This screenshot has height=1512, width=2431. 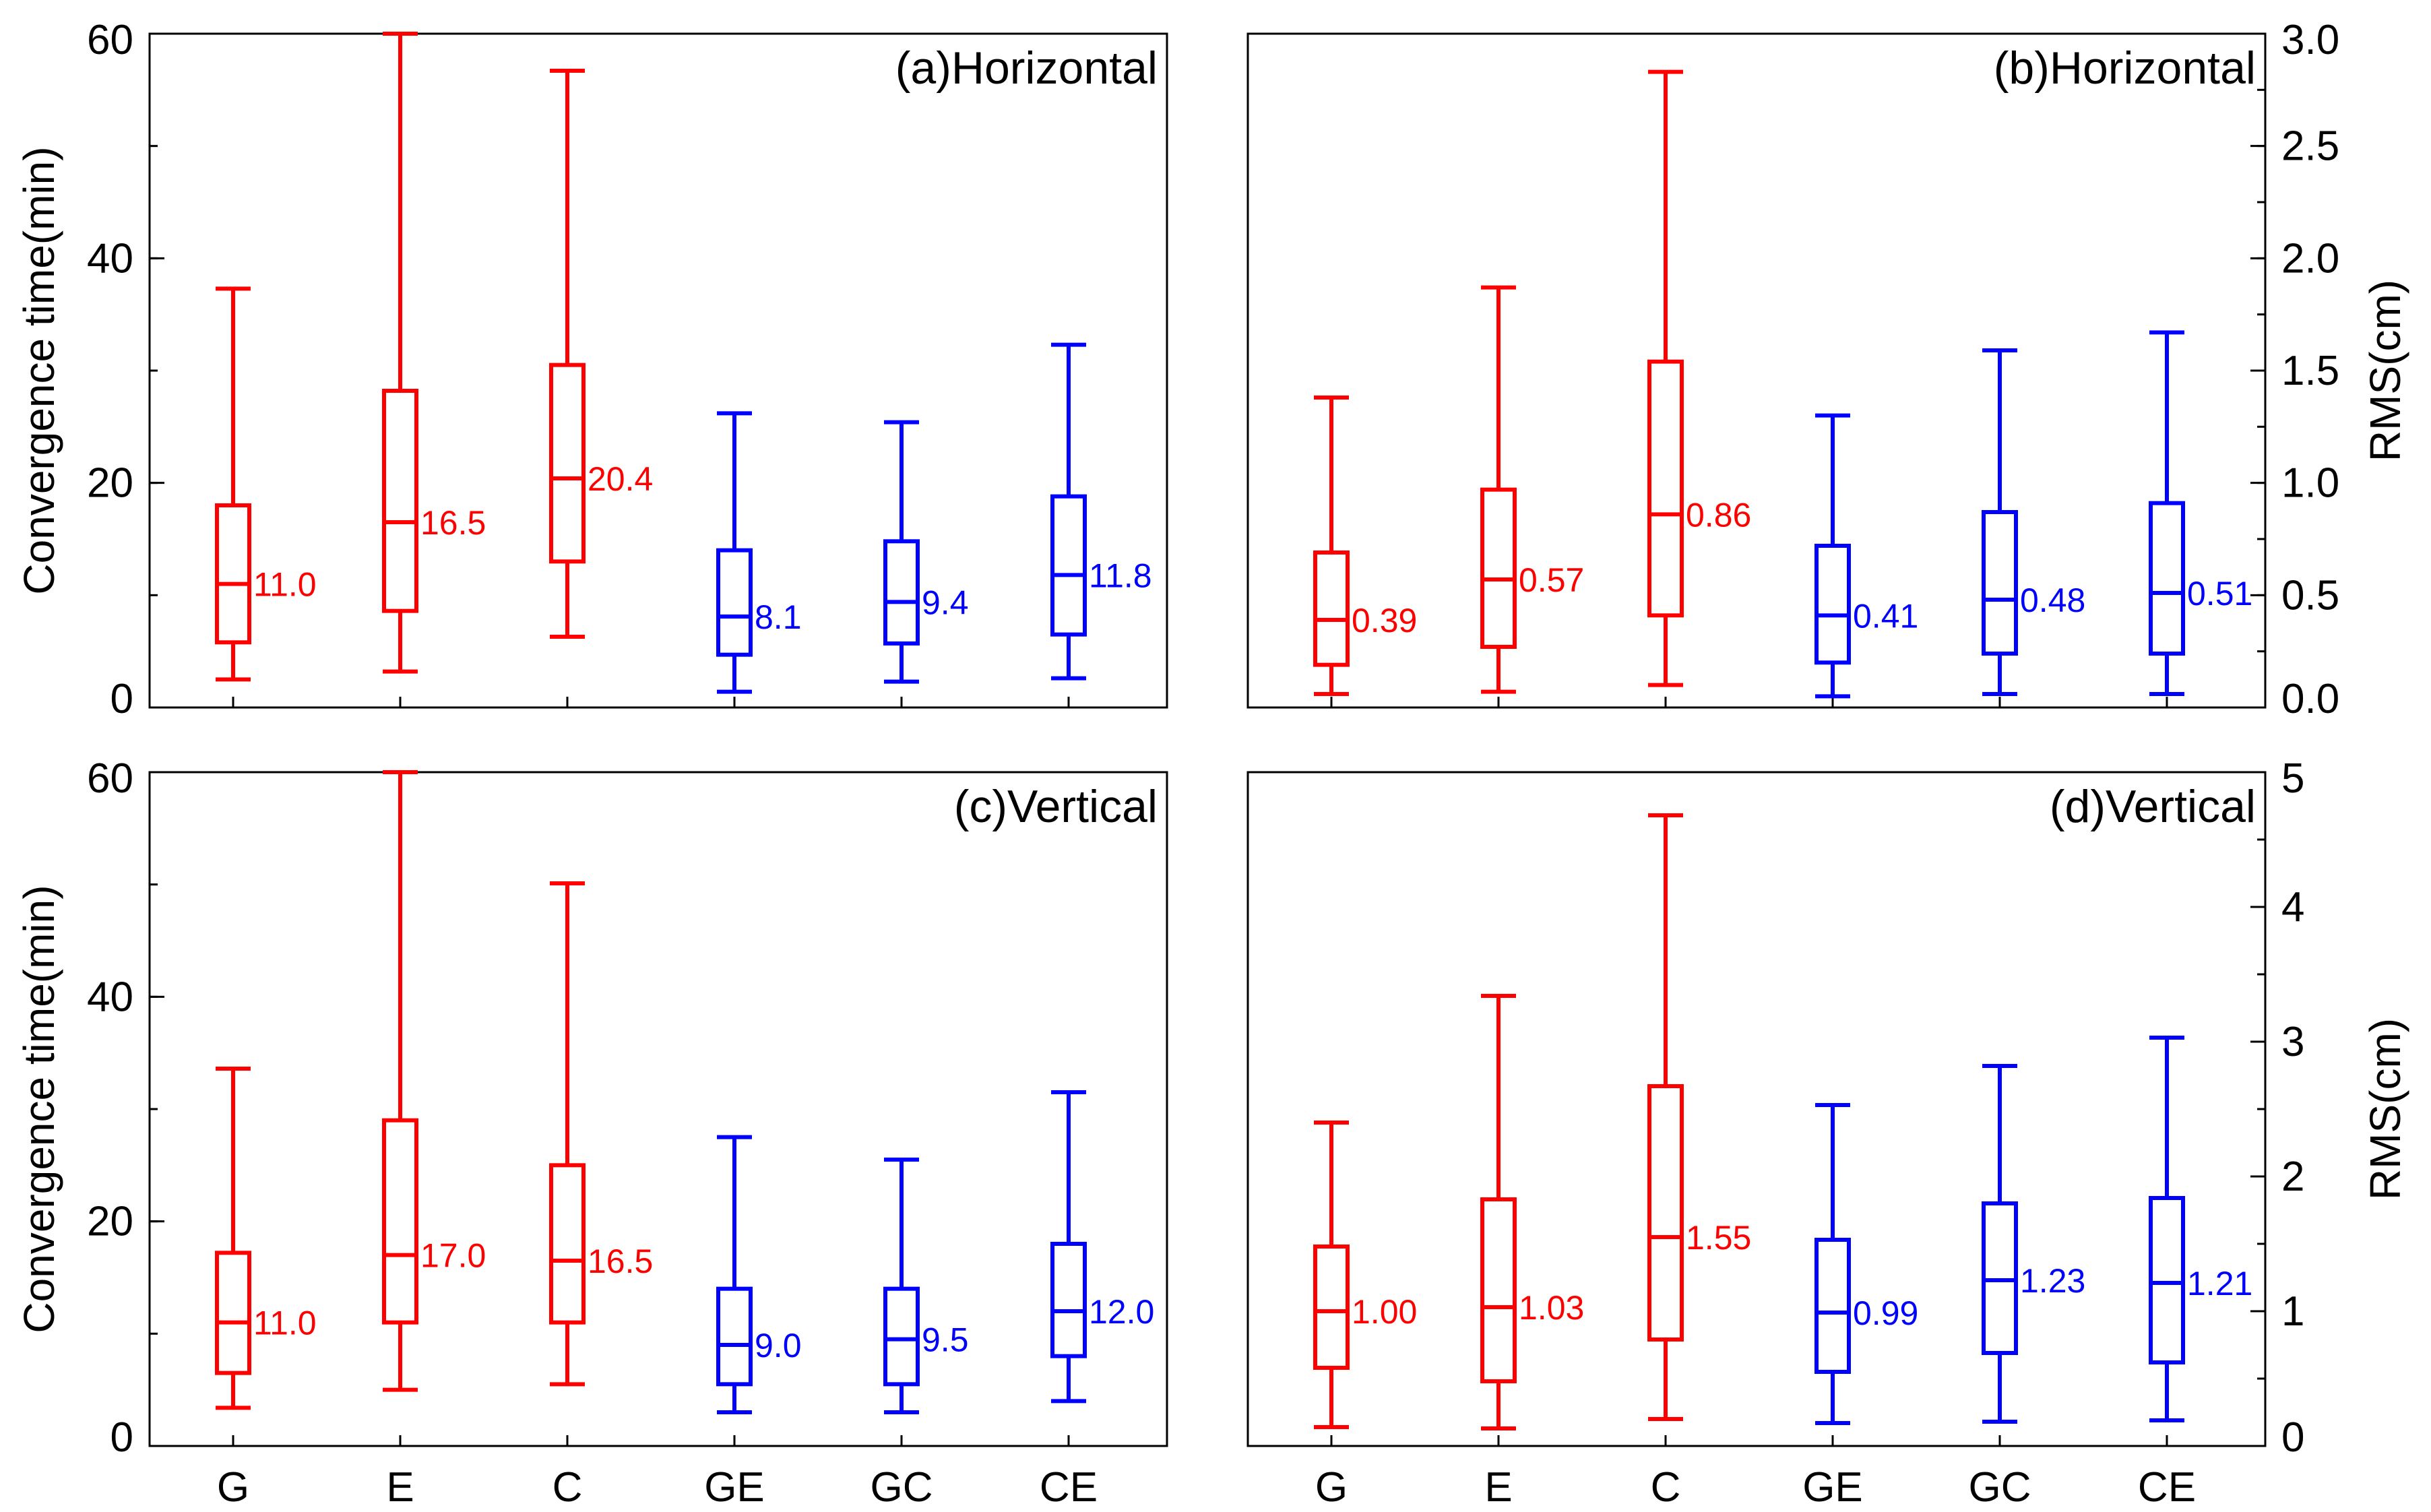 I want to click on box-G: 11.0, so click(x=266, y=484).